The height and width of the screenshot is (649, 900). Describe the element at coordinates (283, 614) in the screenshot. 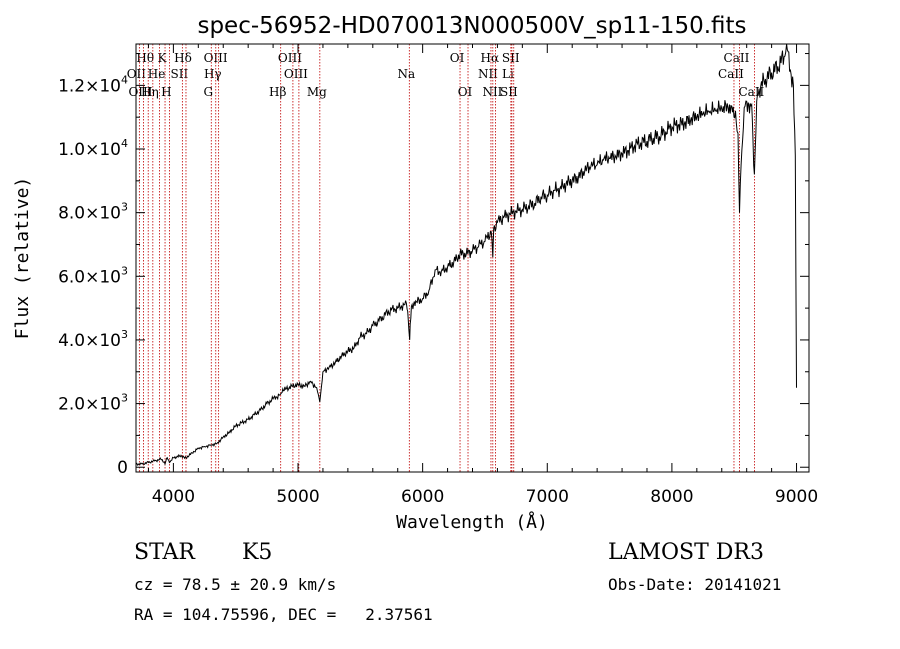

I see `coordinates: RA = 104.75596, DEC = 2.37561` at that location.